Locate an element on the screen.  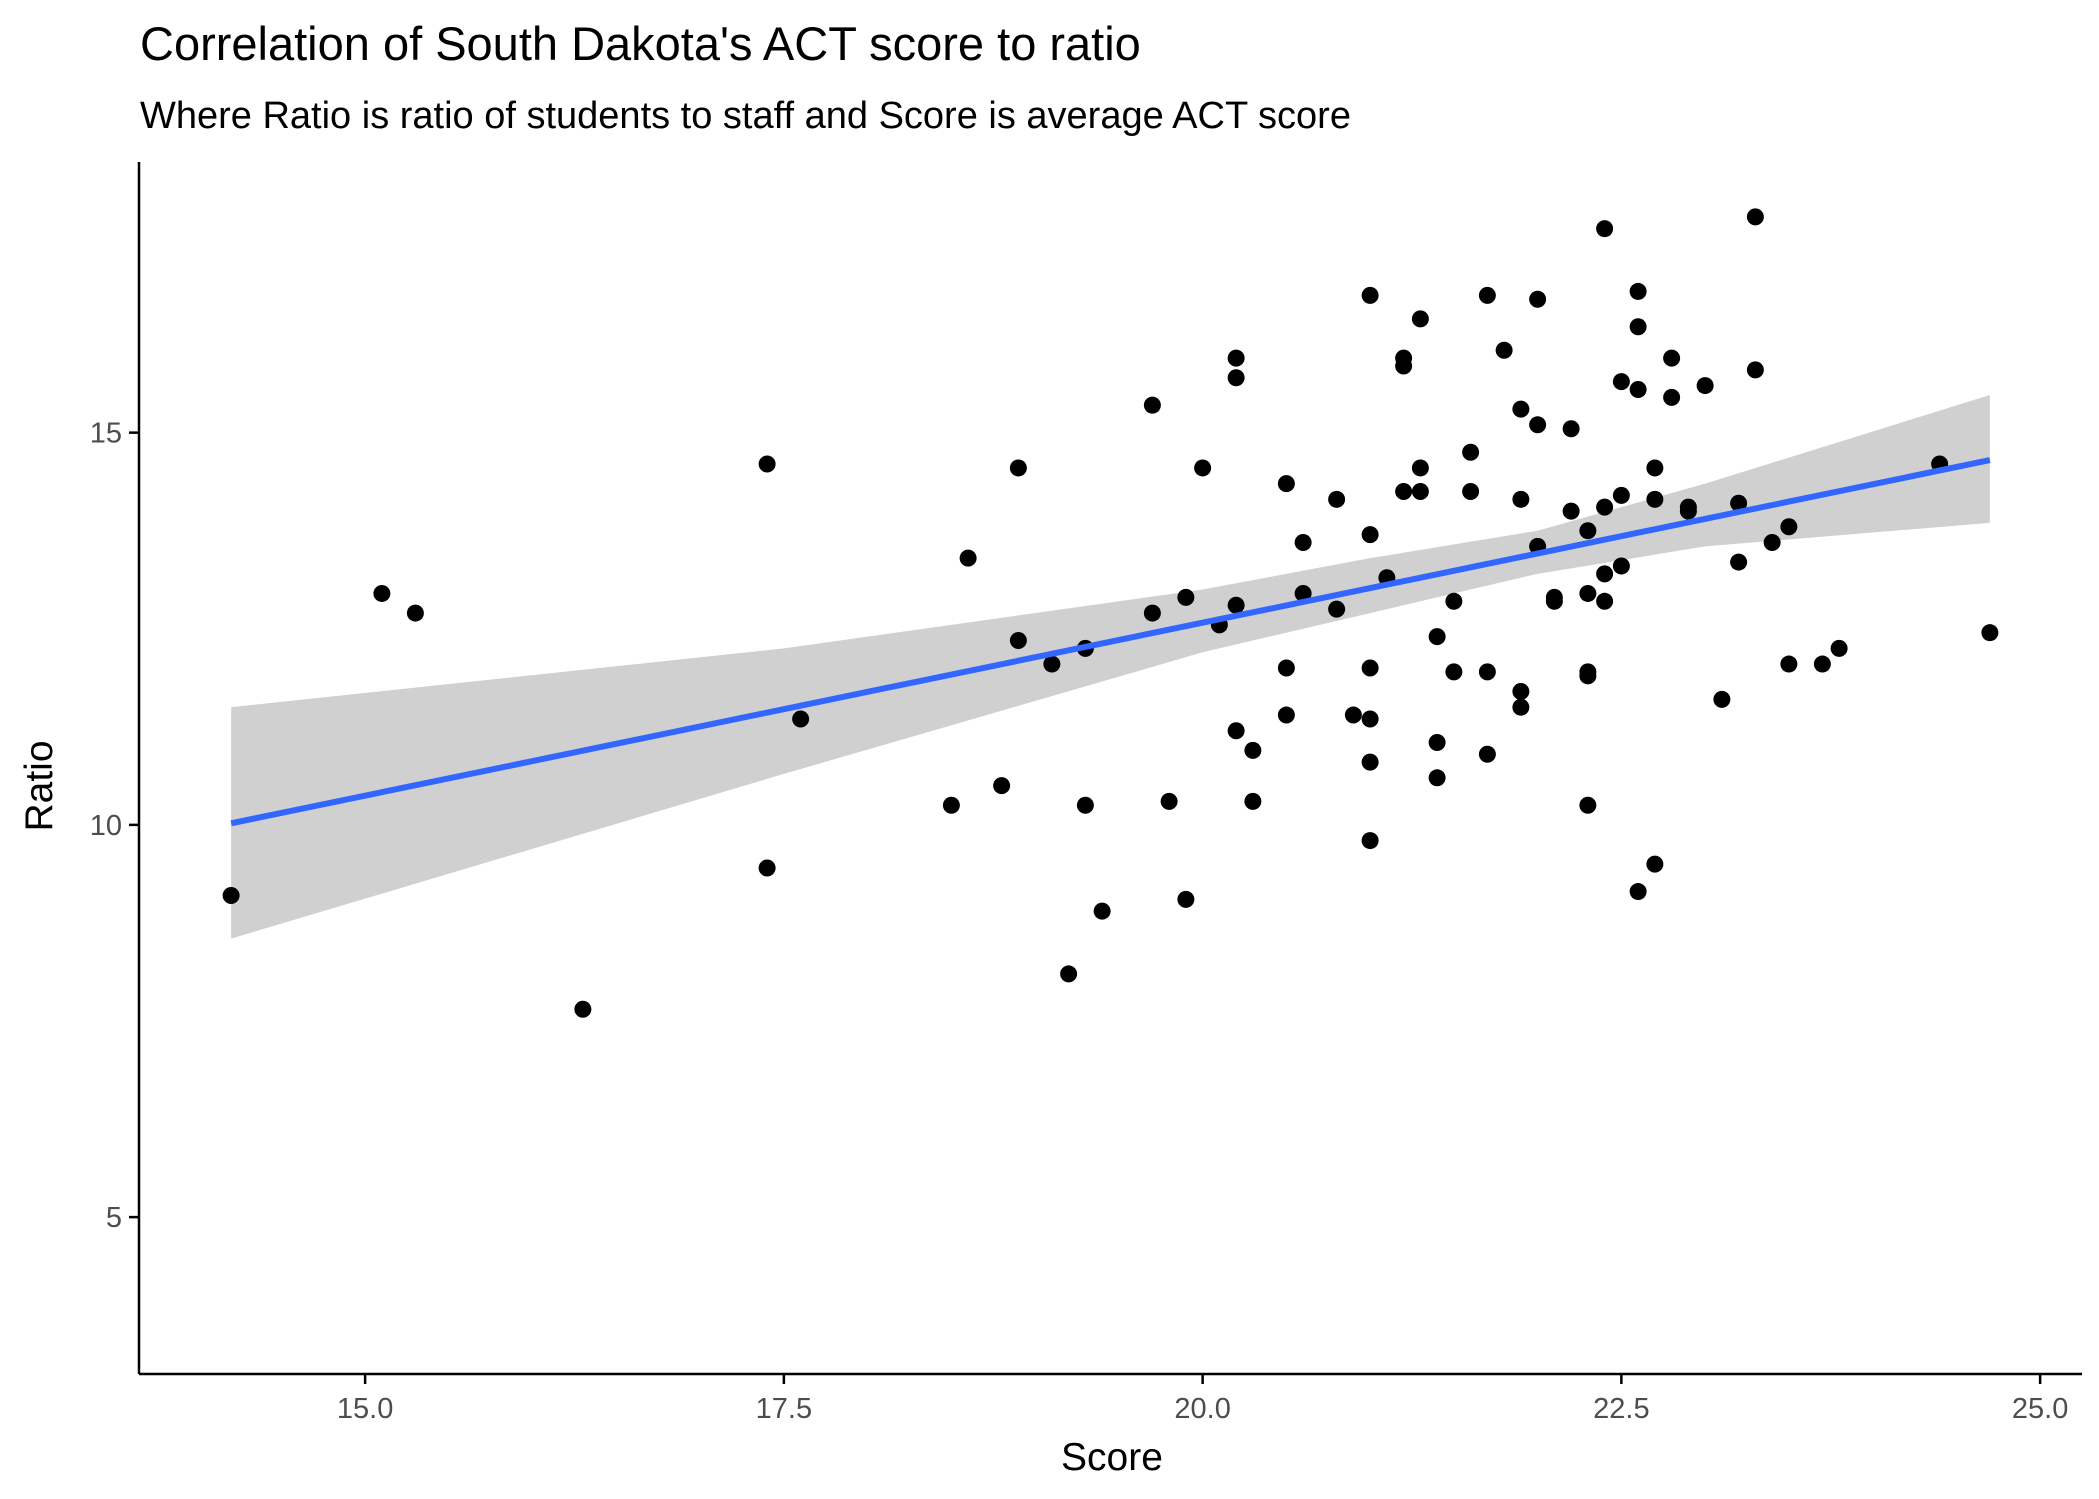
x-tick-label: 25.0 is located at coordinates (2040, 1409).